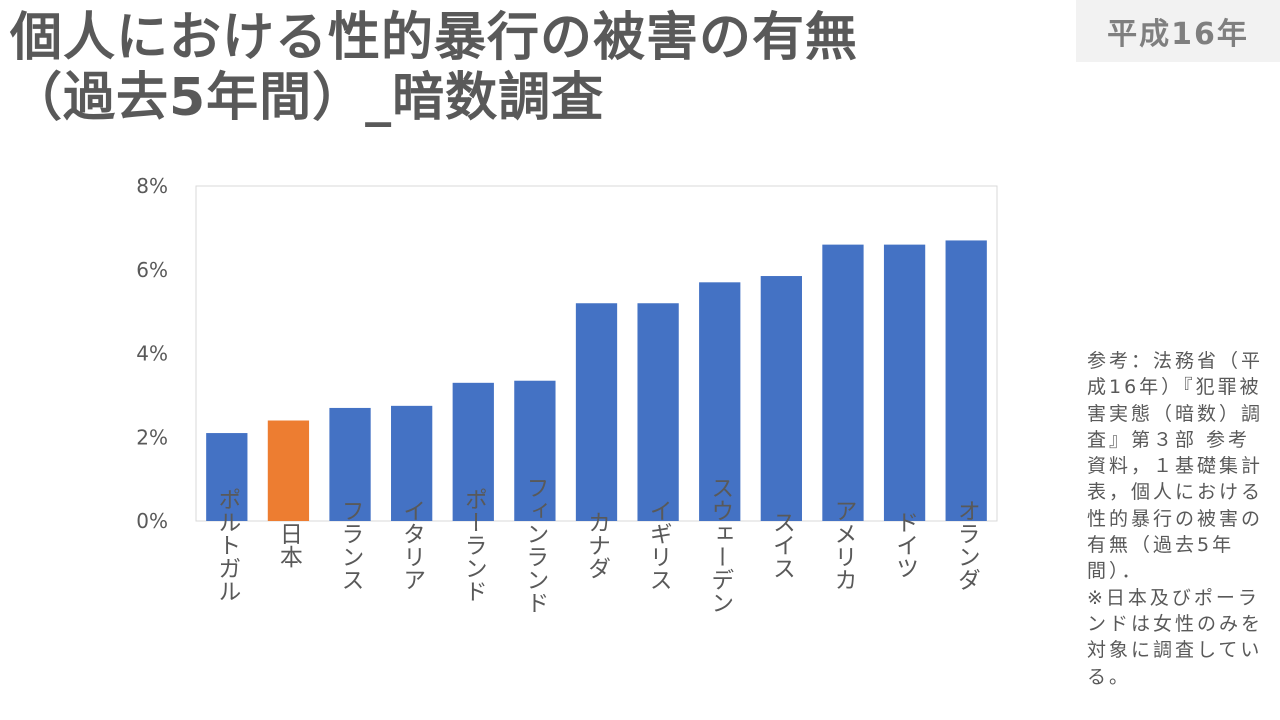 The width and height of the screenshot is (1280, 720). Describe the element at coordinates (905, 545) in the screenshot. I see `category-label: ドイツ` at that location.